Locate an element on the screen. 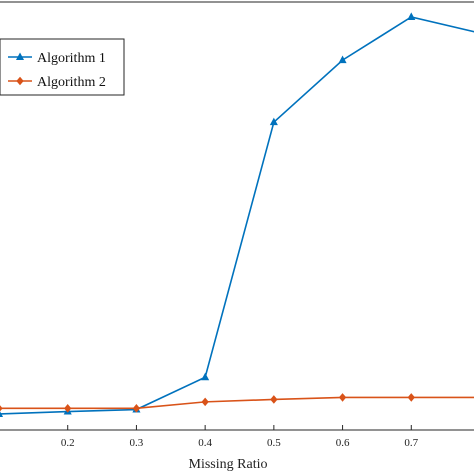 The image size is (474, 474). x-tick-label: 0.6 is located at coordinates (343, 443).